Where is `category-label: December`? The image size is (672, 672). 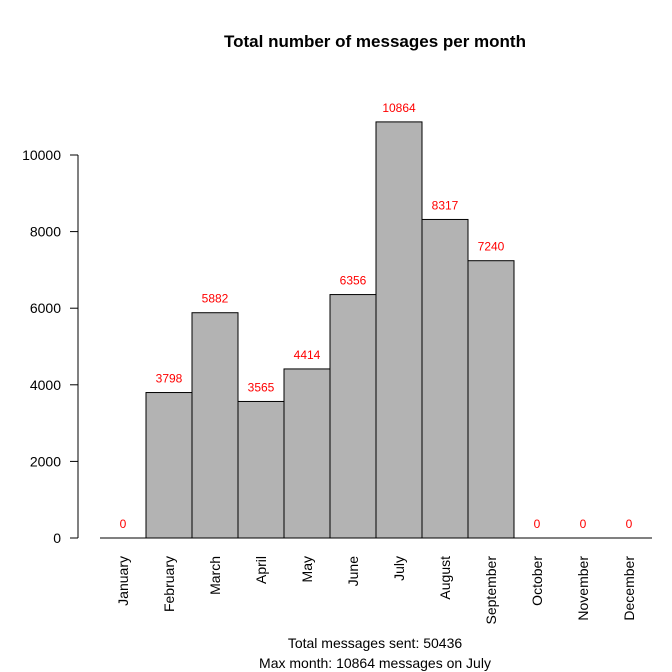 category-label: December is located at coordinates (629, 588).